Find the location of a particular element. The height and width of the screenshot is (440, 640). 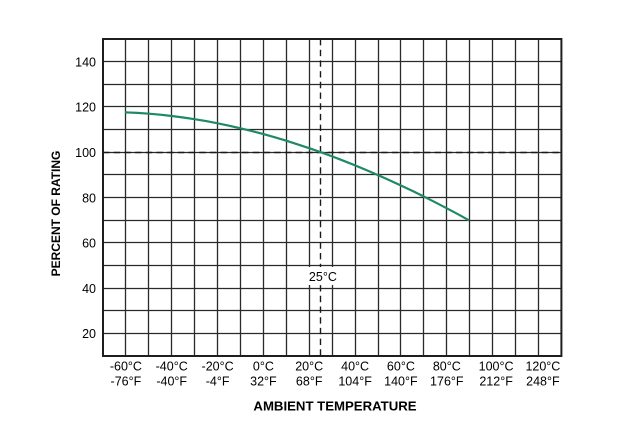

svg-text: 100°C is located at coordinates (496, 367).